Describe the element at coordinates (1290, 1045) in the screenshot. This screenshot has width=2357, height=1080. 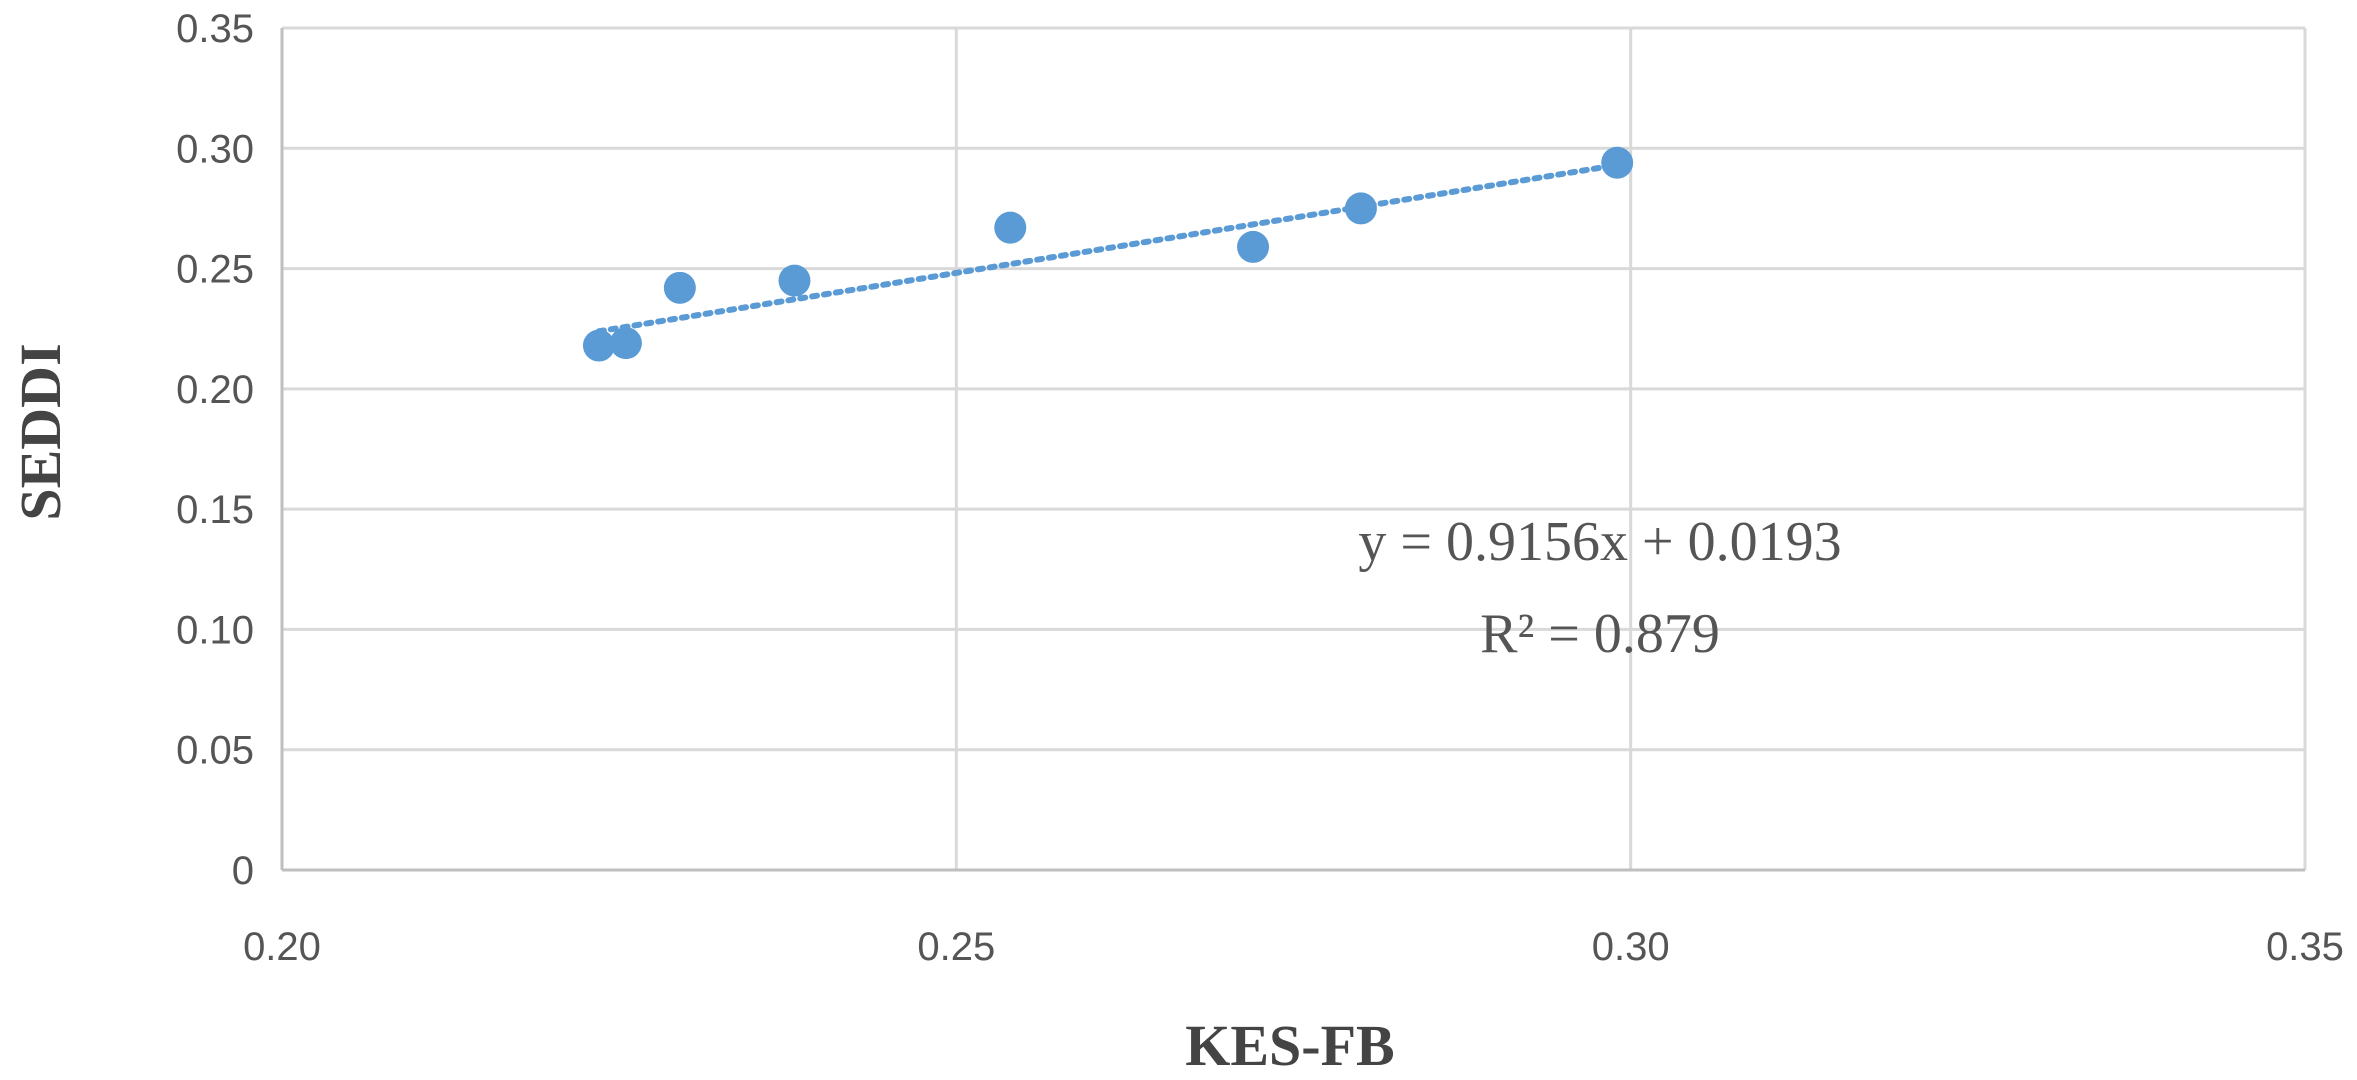
I see `x-axis-title: KES-FB` at that location.